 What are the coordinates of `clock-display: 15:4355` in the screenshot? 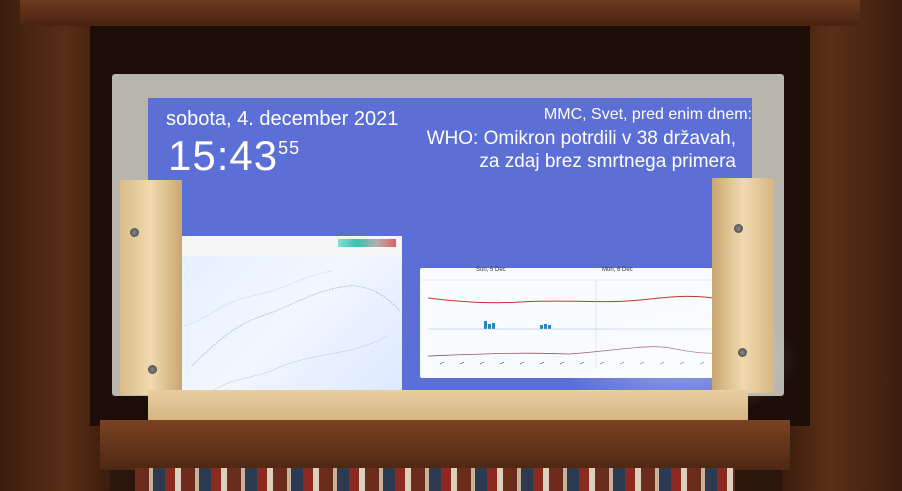 It's located at (234, 156).